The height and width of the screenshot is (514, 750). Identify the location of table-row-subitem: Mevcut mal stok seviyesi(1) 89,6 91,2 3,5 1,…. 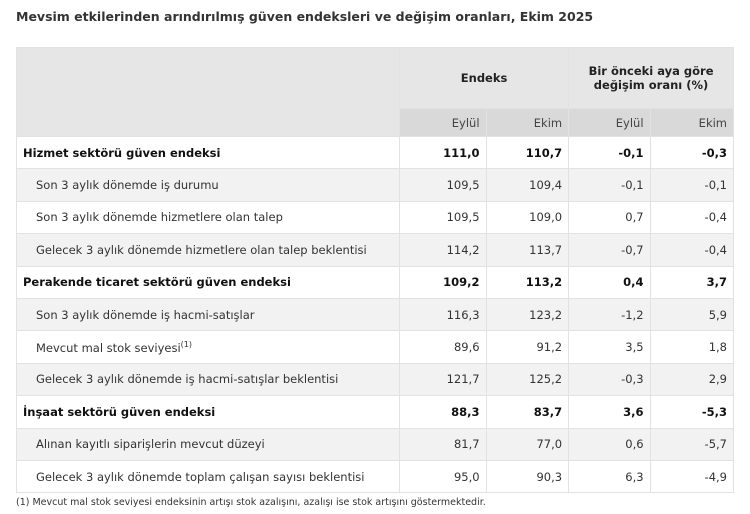
(375, 347).